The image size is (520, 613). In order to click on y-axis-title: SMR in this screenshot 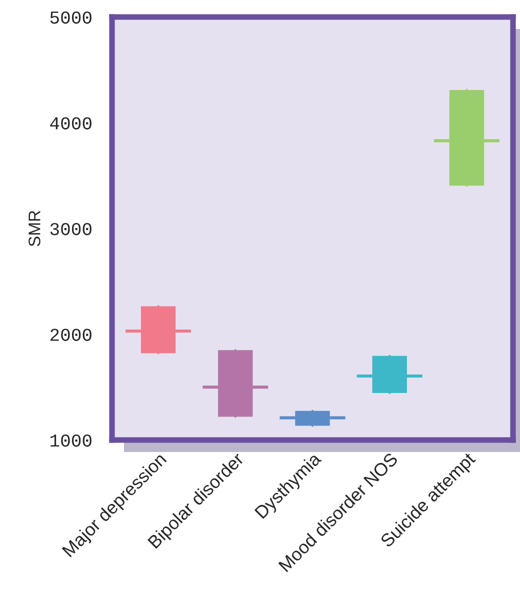, I will do `click(34, 228)`.